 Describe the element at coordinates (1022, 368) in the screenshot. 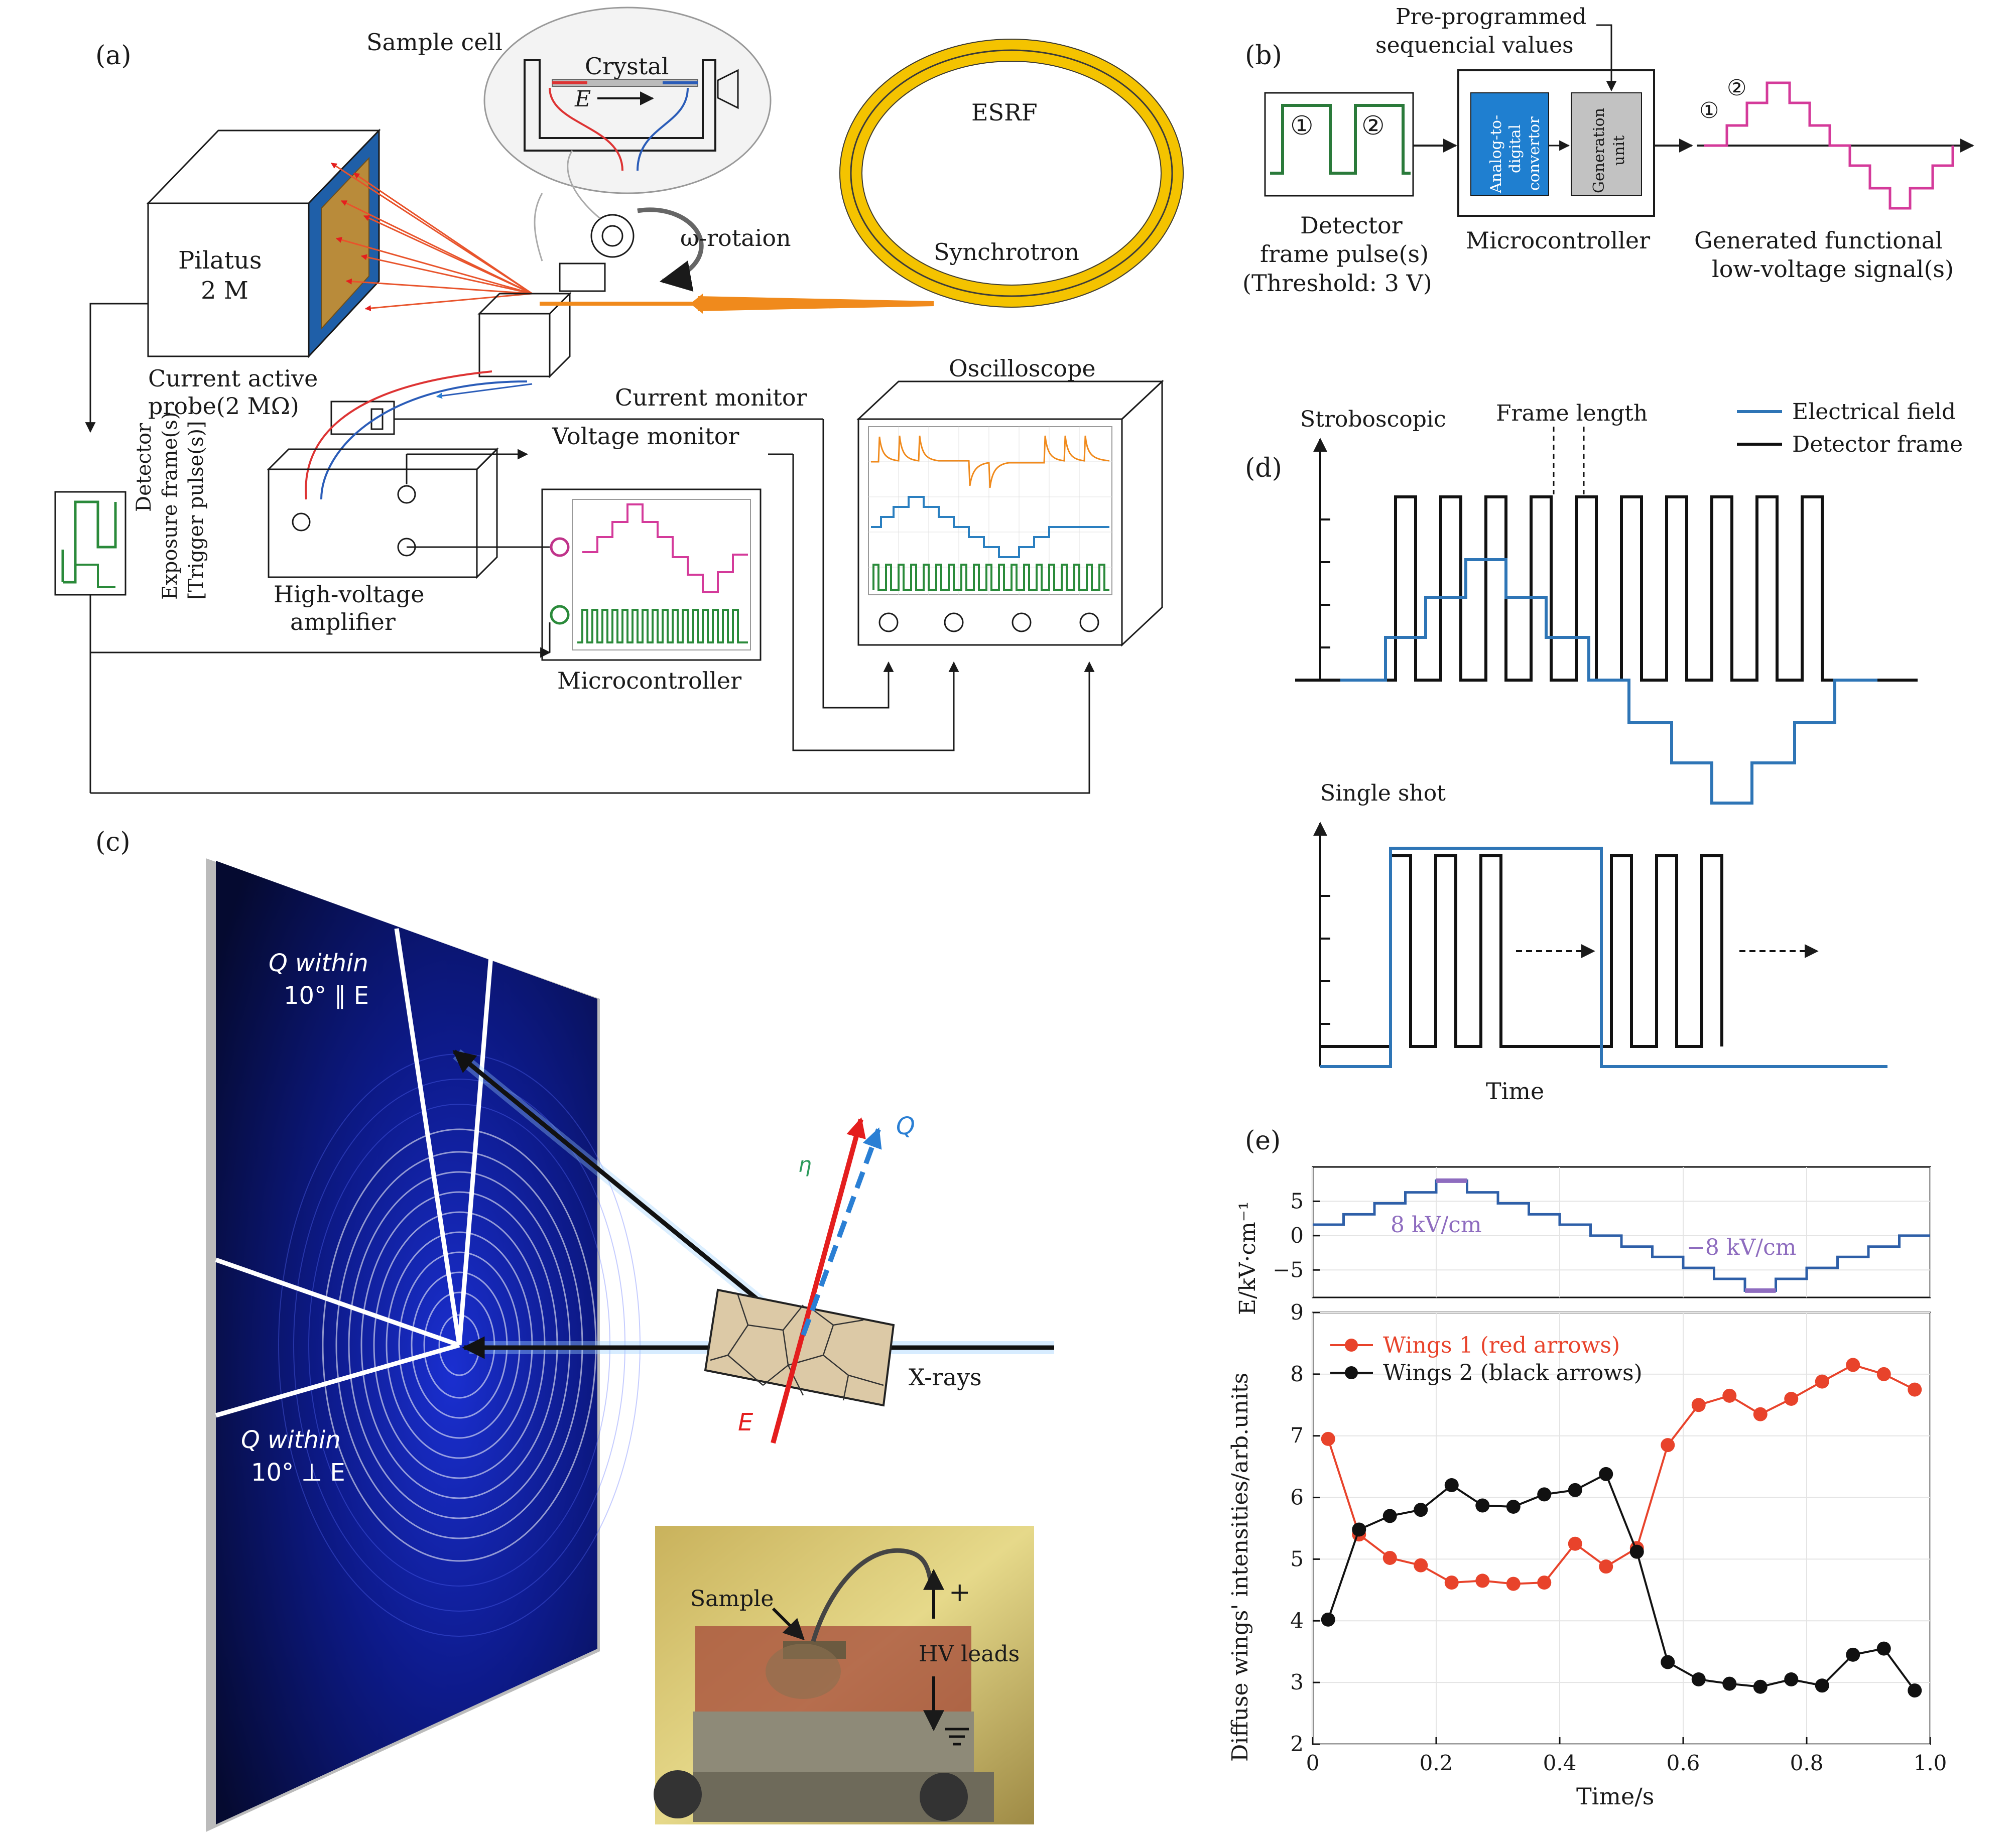

I see `oscilloscope-label: Oscilloscope` at that location.